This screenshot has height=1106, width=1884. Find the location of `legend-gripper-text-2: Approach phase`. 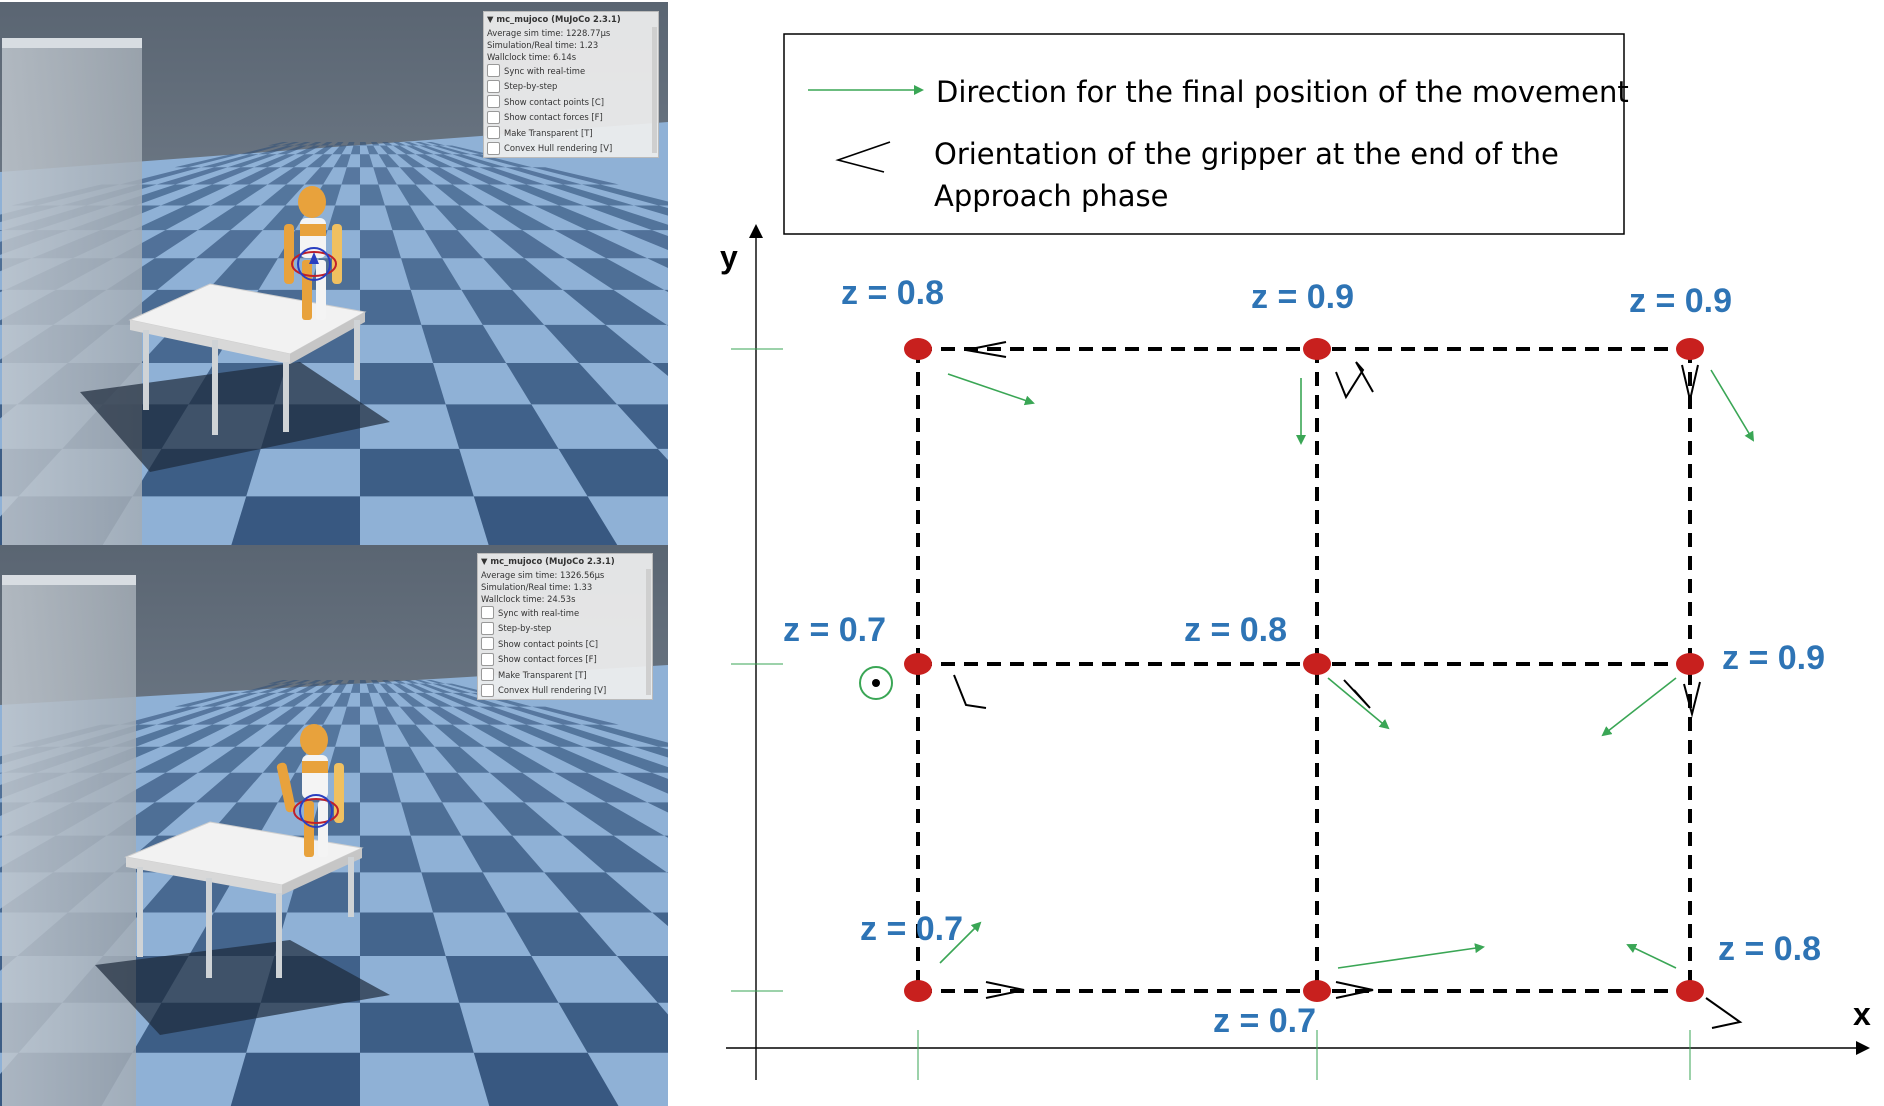

legend-gripper-text-2: Approach phase is located at coordinates (1051, 196).